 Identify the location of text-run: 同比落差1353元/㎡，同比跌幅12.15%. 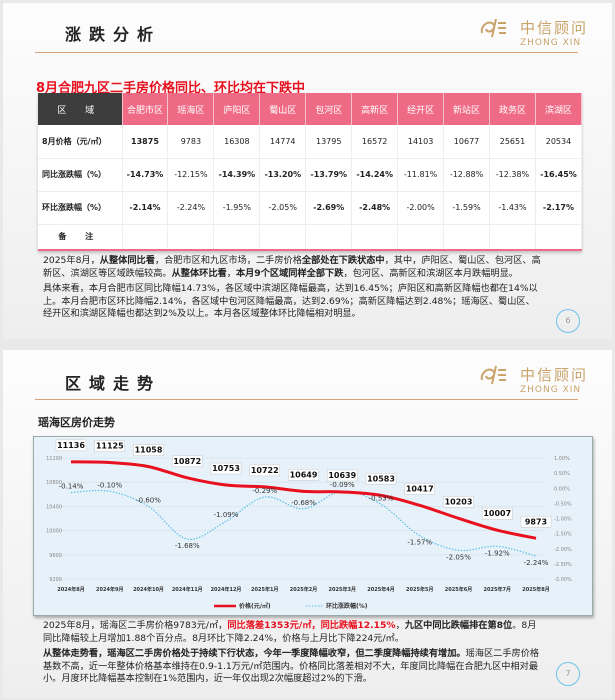
(311, 625).